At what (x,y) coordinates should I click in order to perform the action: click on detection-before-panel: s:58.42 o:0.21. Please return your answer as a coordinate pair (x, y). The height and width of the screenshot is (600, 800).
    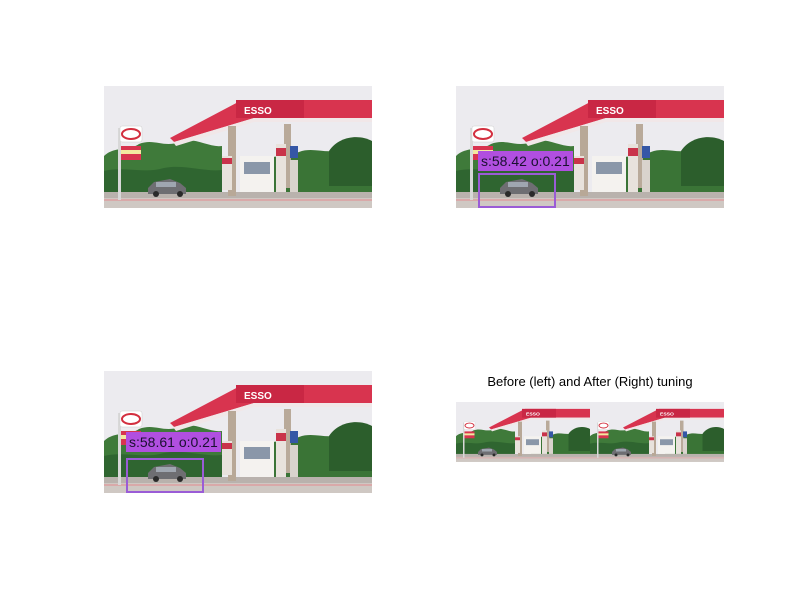
    Looking at the image, I should click on (590, 147).